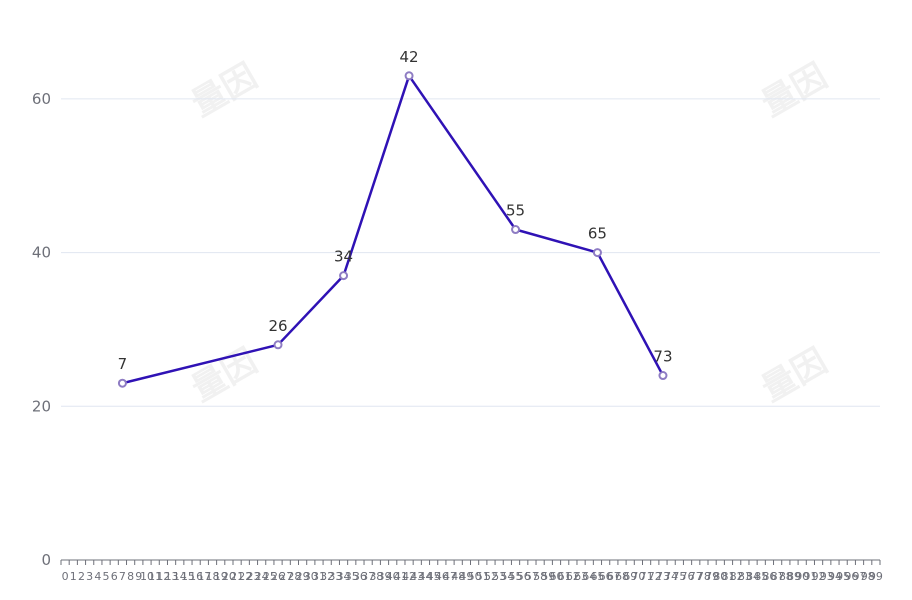 This screenshot has height=600, width=912. What do you see at coordinates (499, 576) in the screenshot?
I see `x-tick-label: 53` at bounding box center [499, 576].